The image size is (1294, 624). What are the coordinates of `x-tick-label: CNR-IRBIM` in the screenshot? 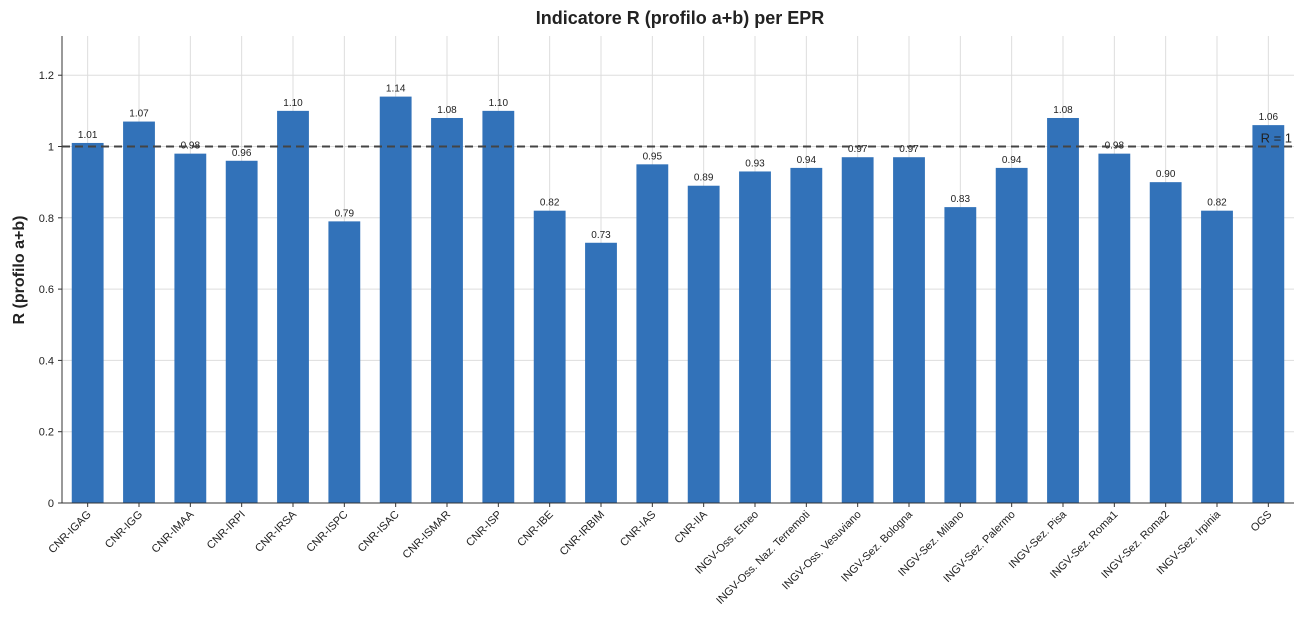 It's located at (583, 534).